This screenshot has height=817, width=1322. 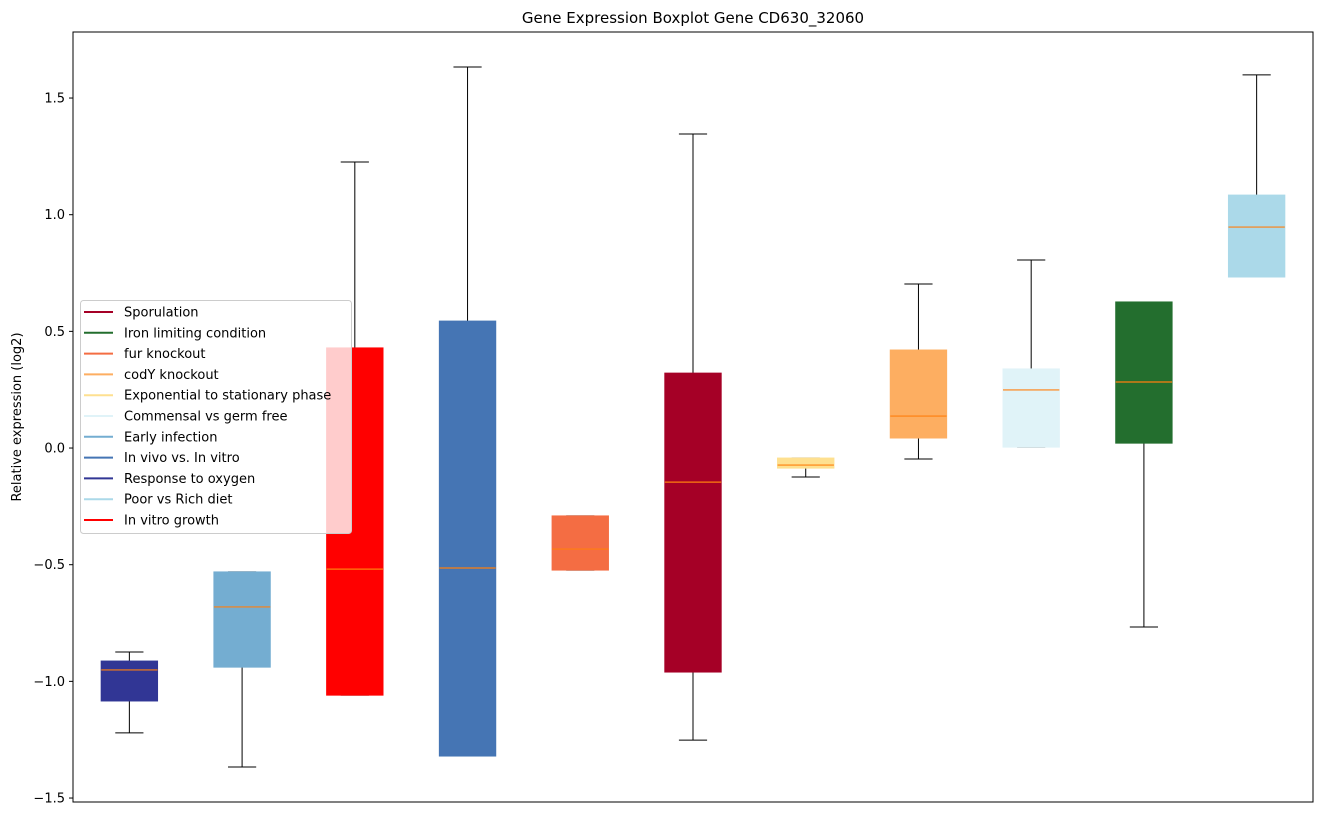 What do you see at coordinates (171, 375) in the screenshot?
I see `legend-label: codY knockout` at bounding box center [171, 375].